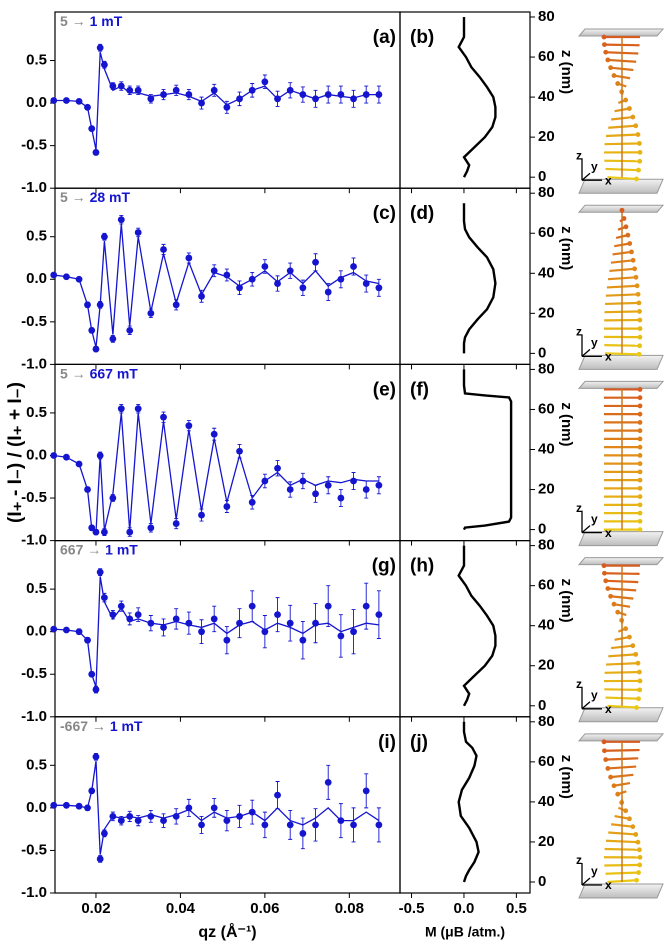 This screenshot has height=949, width=671. What do you see at coordinates (621, 362) in the screenshot?
I see `plate` at bounding box center [621, 362].